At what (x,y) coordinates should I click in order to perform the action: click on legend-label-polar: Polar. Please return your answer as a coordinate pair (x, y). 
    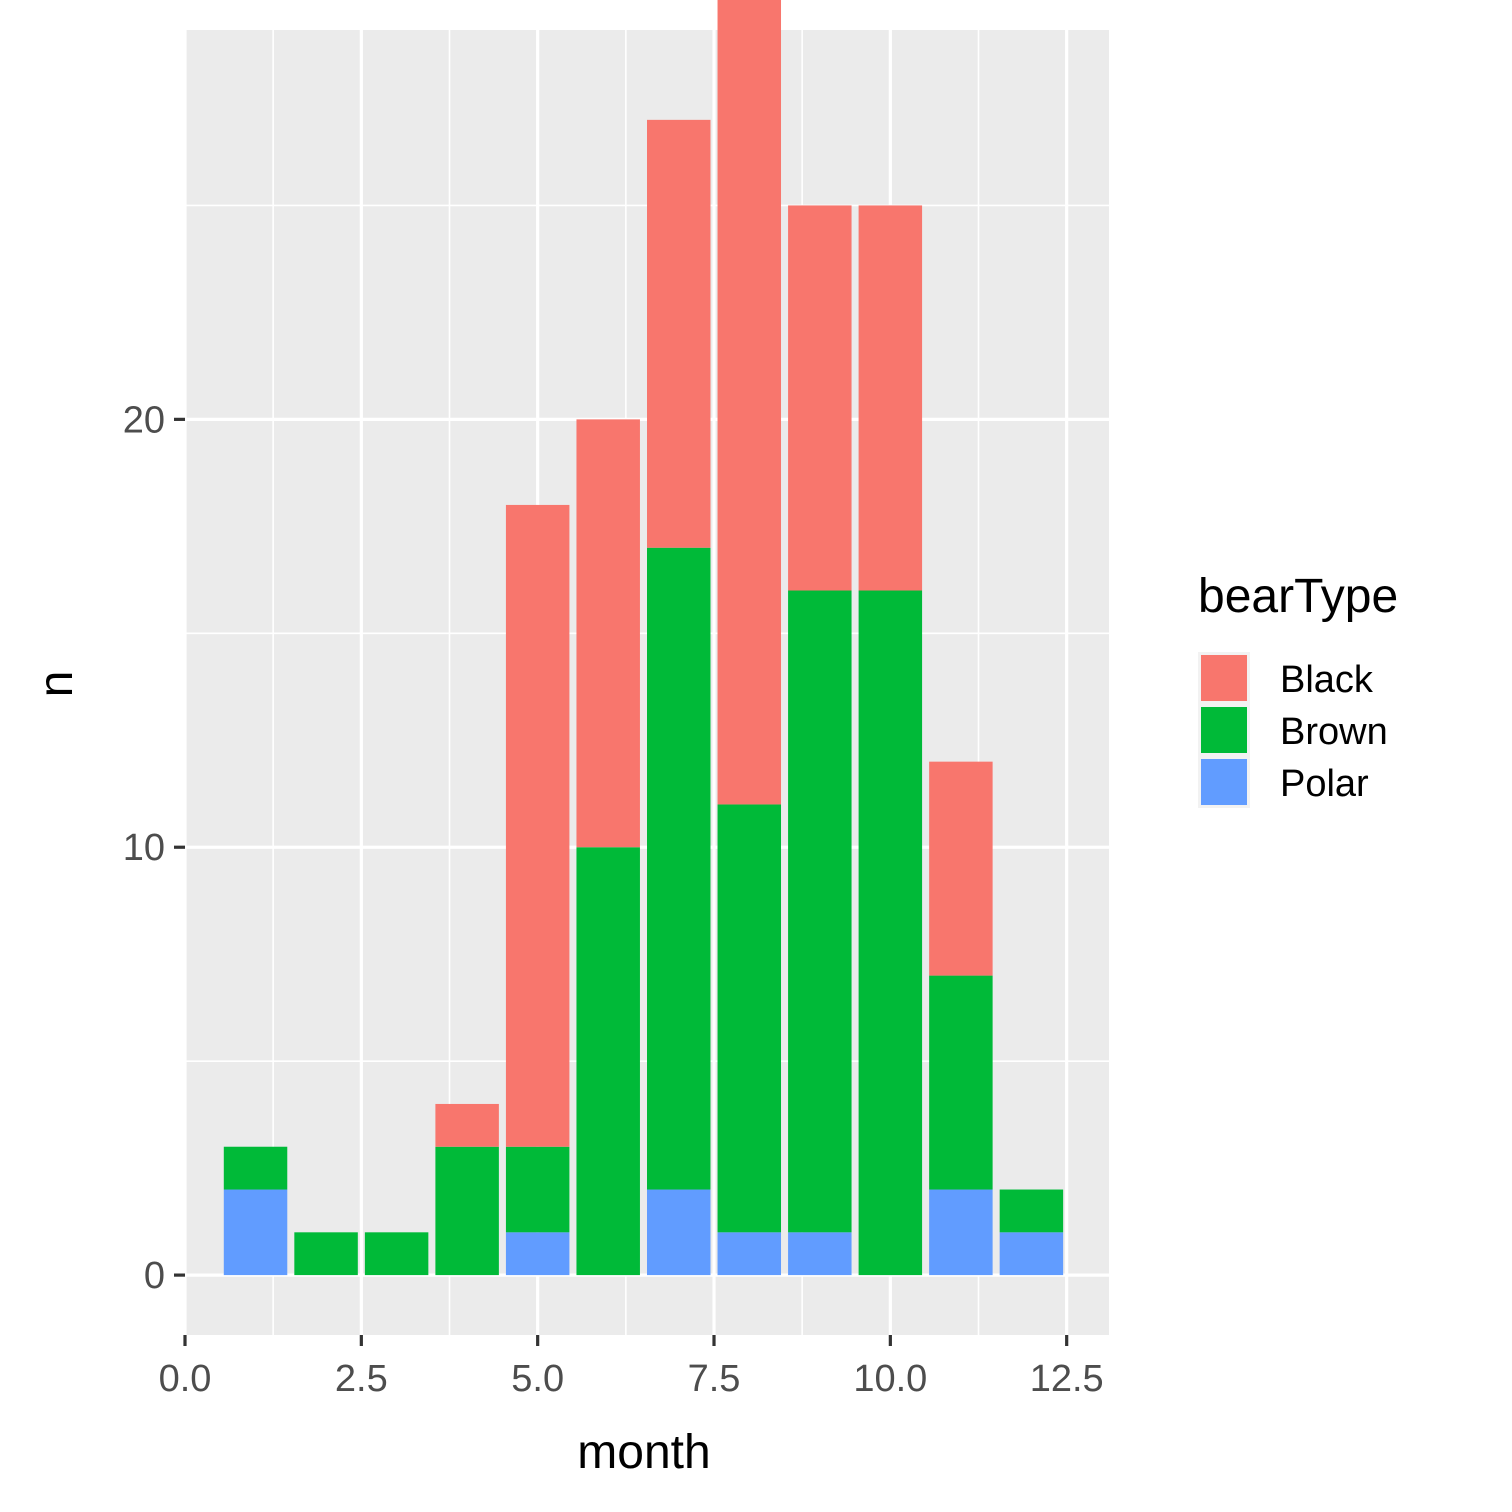
    Looking at the image, I should click on (1324, 784).